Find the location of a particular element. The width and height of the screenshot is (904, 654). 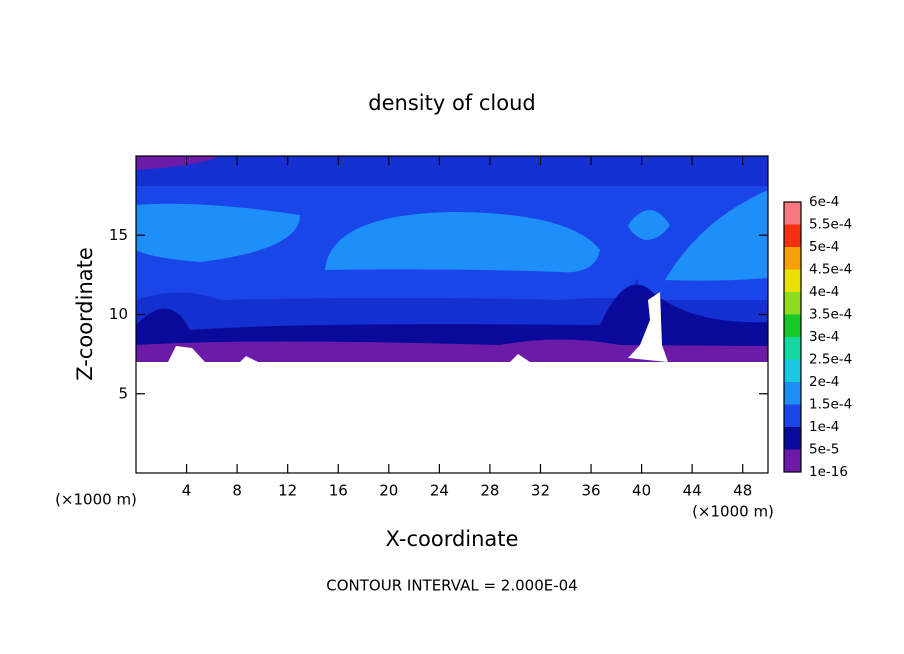

x-tick-label: 28 is located at coordinates (489, 491).